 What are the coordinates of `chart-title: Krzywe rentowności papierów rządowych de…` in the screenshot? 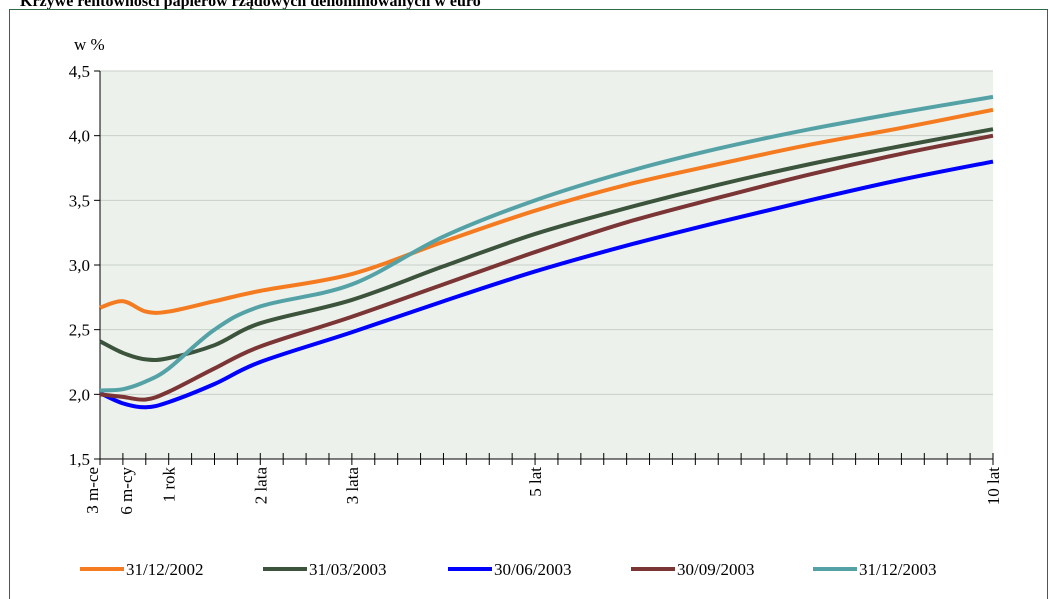 It's located at (250, 5).